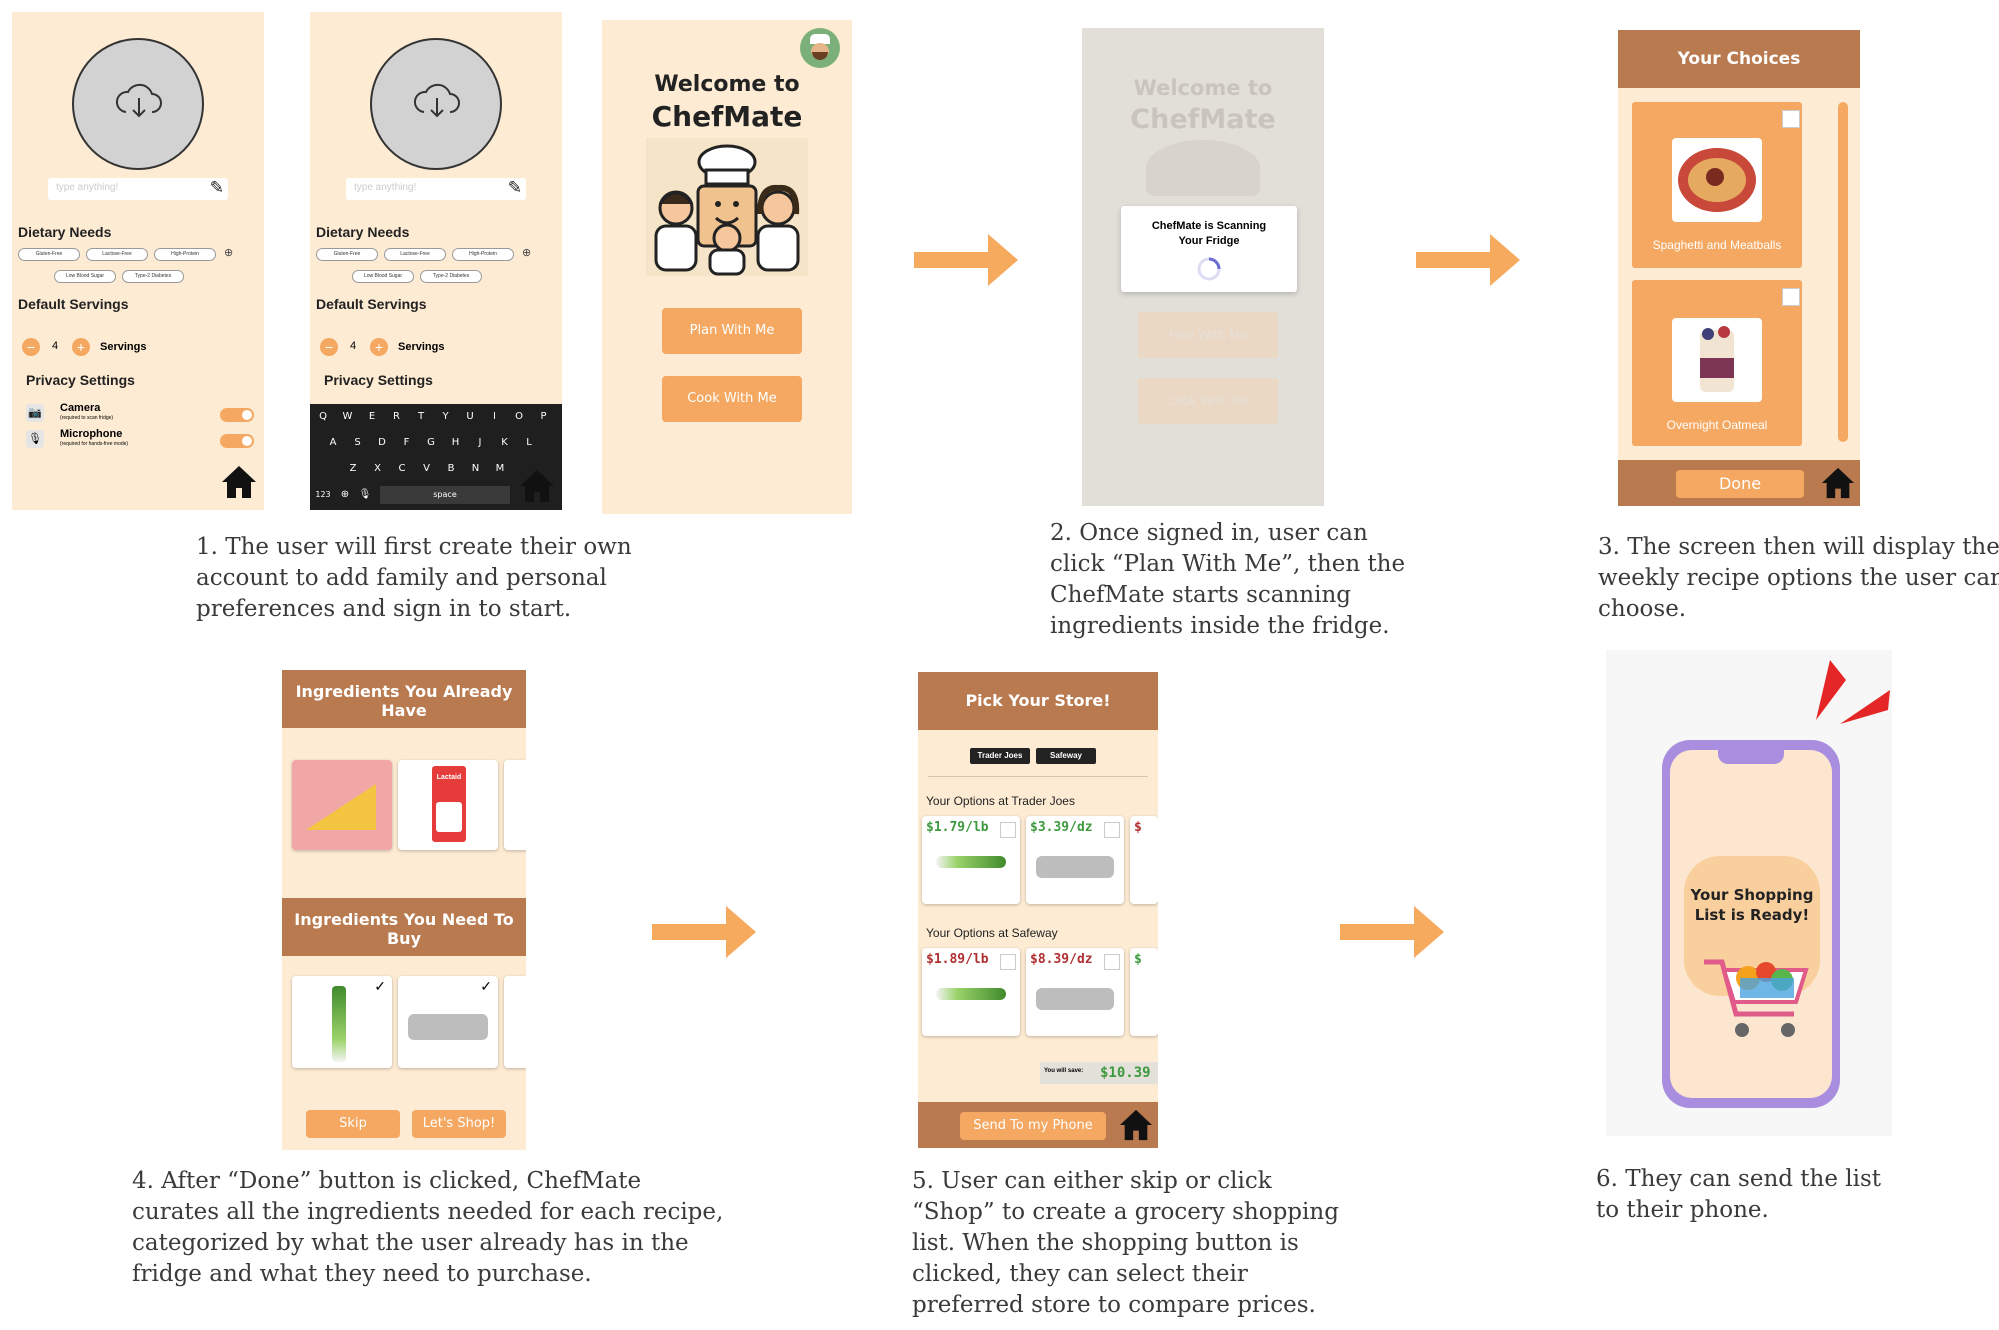 This screenshot has width=1999, height=1330. What do you see at coordinates (1740, 484) in the screenshot?
I see `done-button: Done` at bounding box center [1740, 484].